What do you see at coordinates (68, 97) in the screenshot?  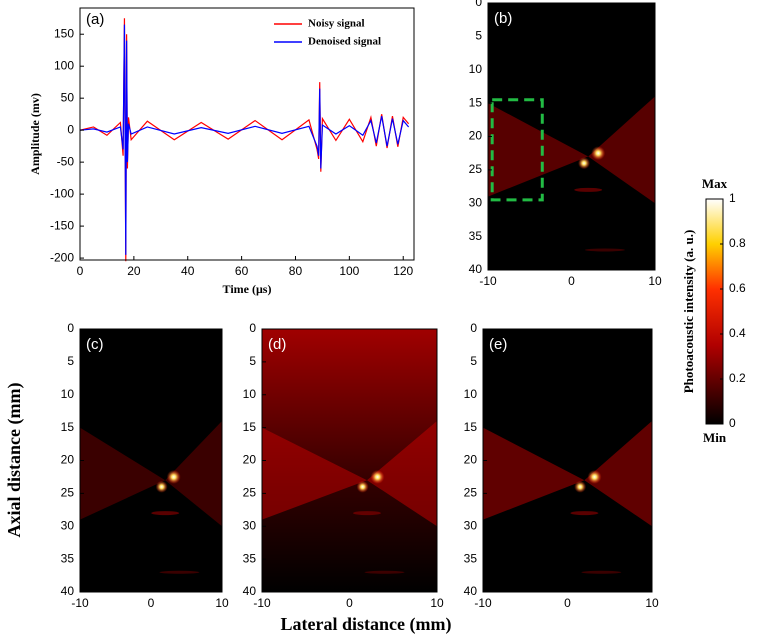 I see `y-tick-label: 50` at bounding box center [68, 97].